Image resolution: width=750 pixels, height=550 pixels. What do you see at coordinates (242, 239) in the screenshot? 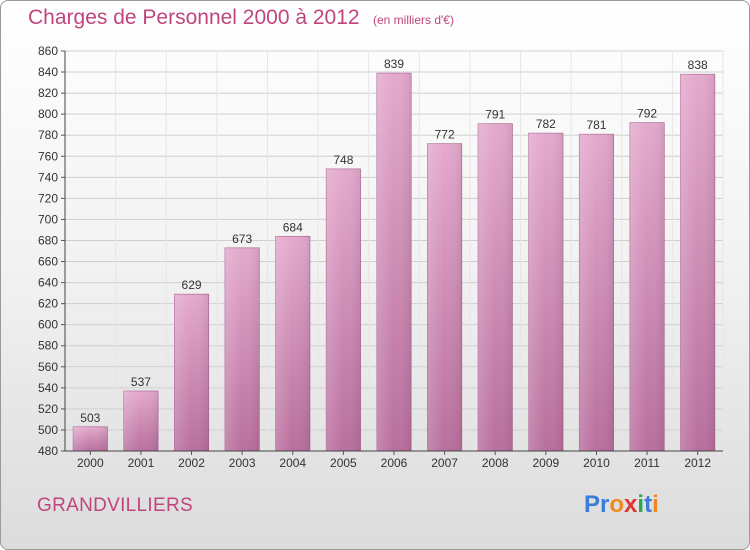
I see `data-label: 673` at bounding box center [242, 239].